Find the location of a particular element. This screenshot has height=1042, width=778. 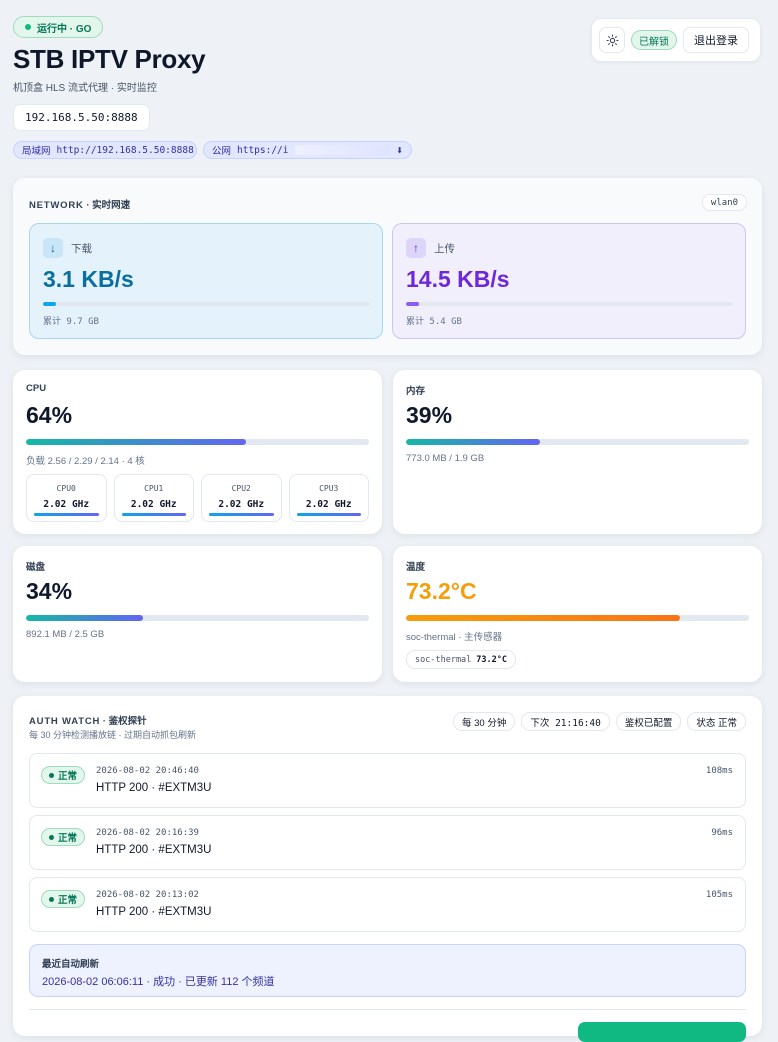

download-bar-fill is located at coordinates (50, 304).